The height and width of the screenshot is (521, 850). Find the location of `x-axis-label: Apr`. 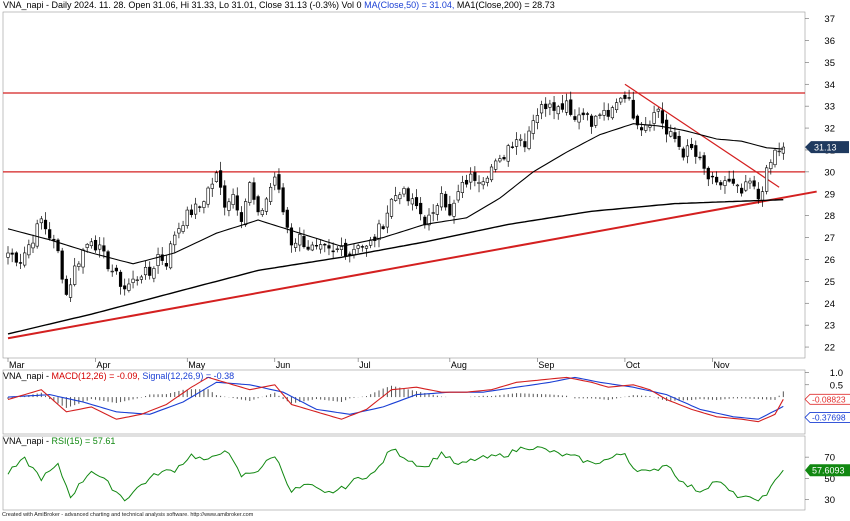

x-axis-label: Apr is located at coordinates (104, 365).